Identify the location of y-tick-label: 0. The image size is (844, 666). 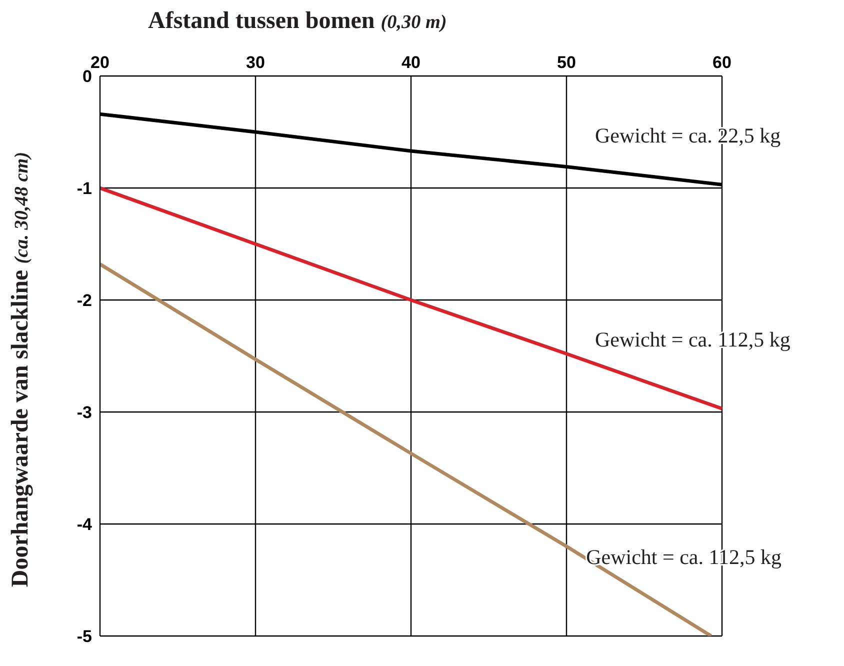
(87, 76).